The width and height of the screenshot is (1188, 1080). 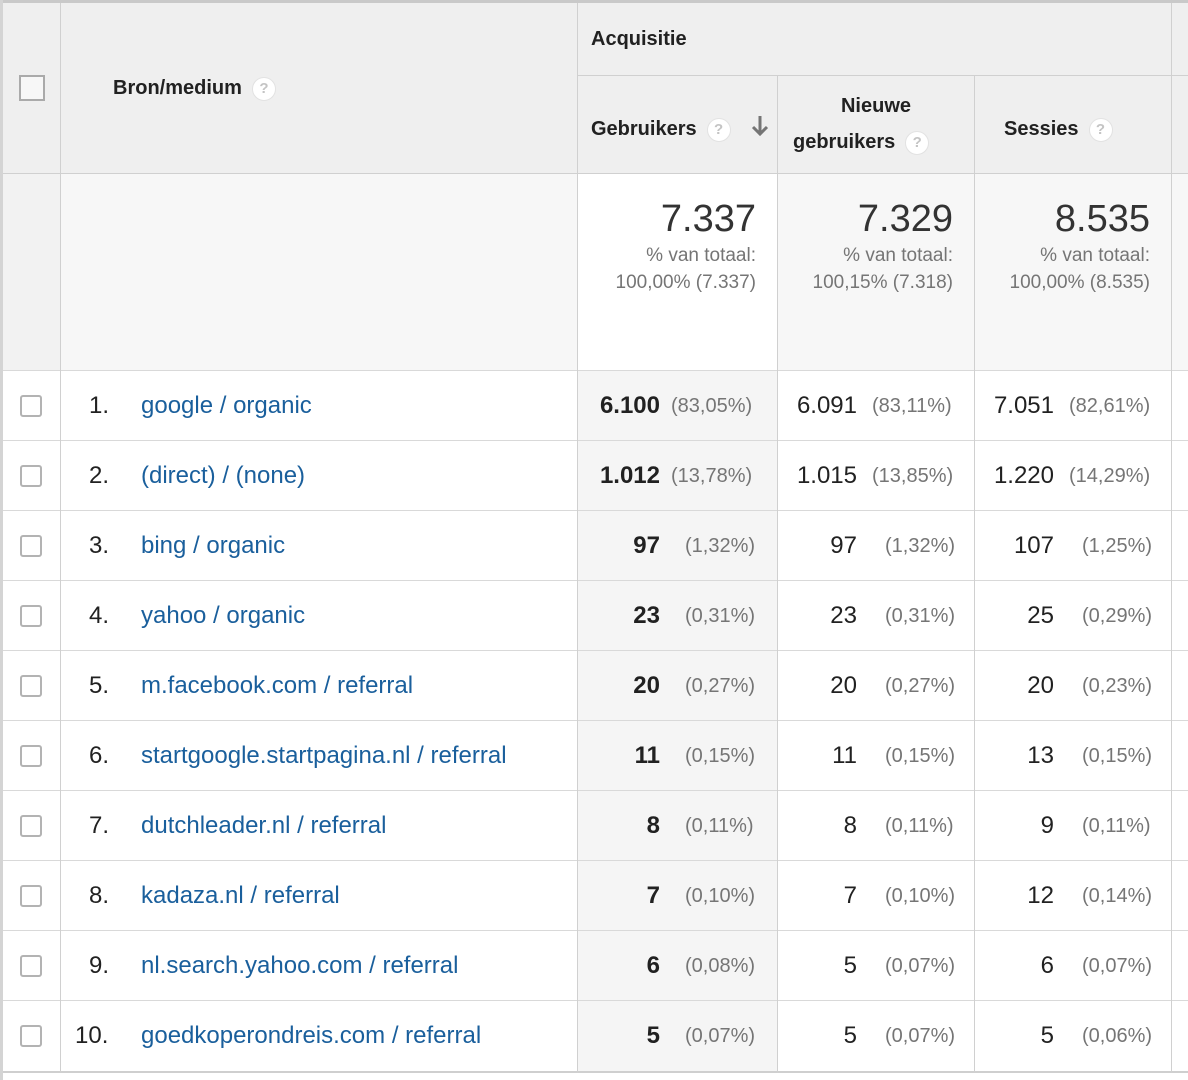 I want to click on column-header-sessies-label: Sessies, so click(x=1041, y=129).